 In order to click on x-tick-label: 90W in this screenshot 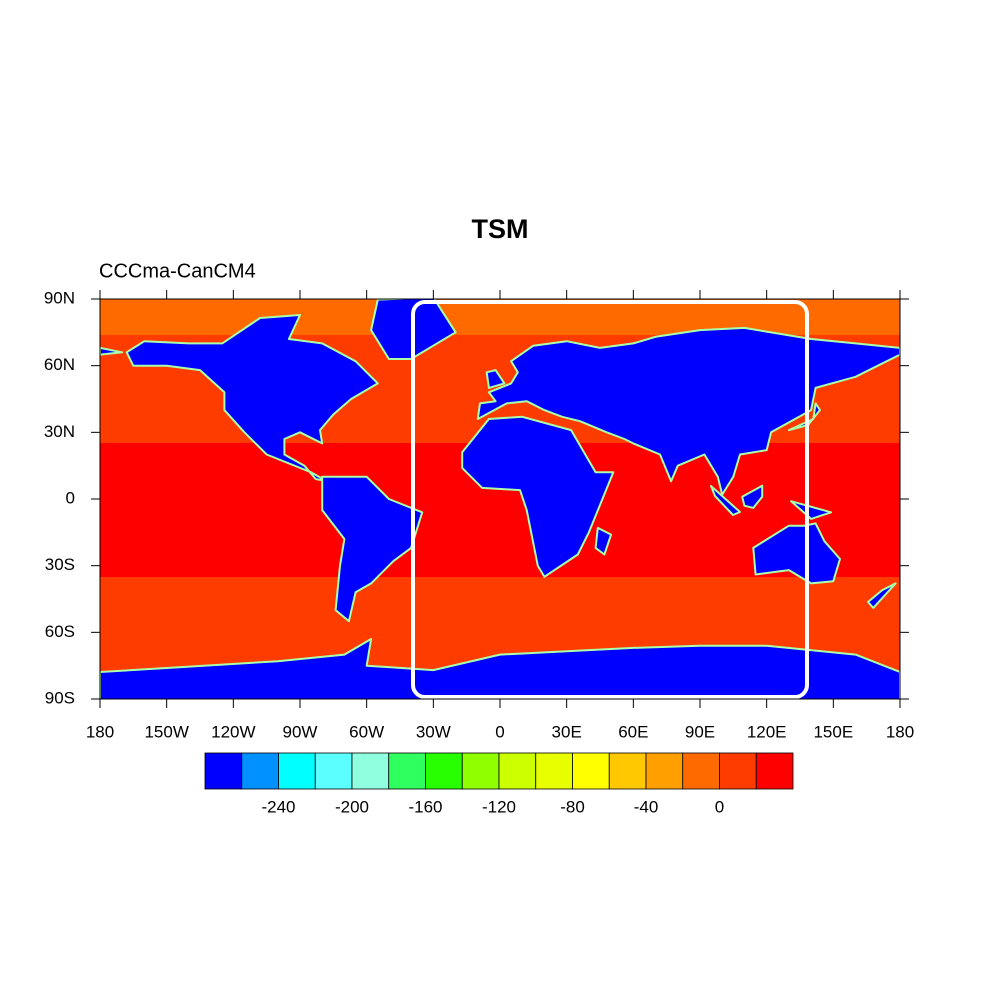, I will do `click(300, 731)`.